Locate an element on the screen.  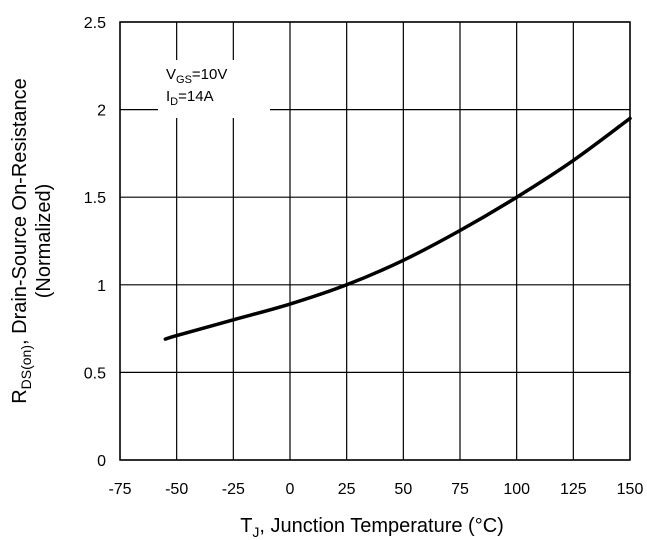
x-tick-label: 100 is located at coordinates (516, 489).